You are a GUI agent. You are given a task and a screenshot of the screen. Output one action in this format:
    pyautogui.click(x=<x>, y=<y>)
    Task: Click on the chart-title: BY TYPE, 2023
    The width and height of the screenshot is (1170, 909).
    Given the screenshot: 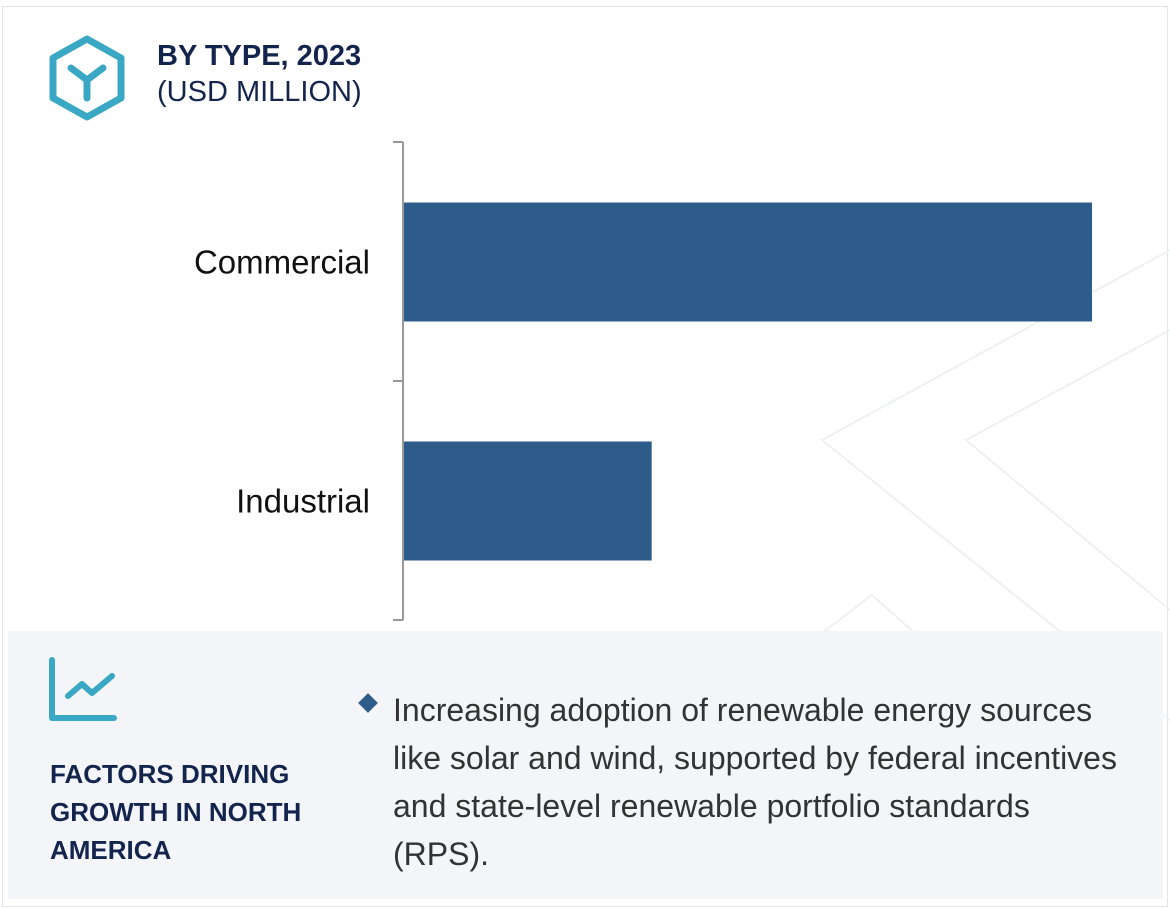 What is the action you would take?
    pyautogui.click(x=259, y=56)
    